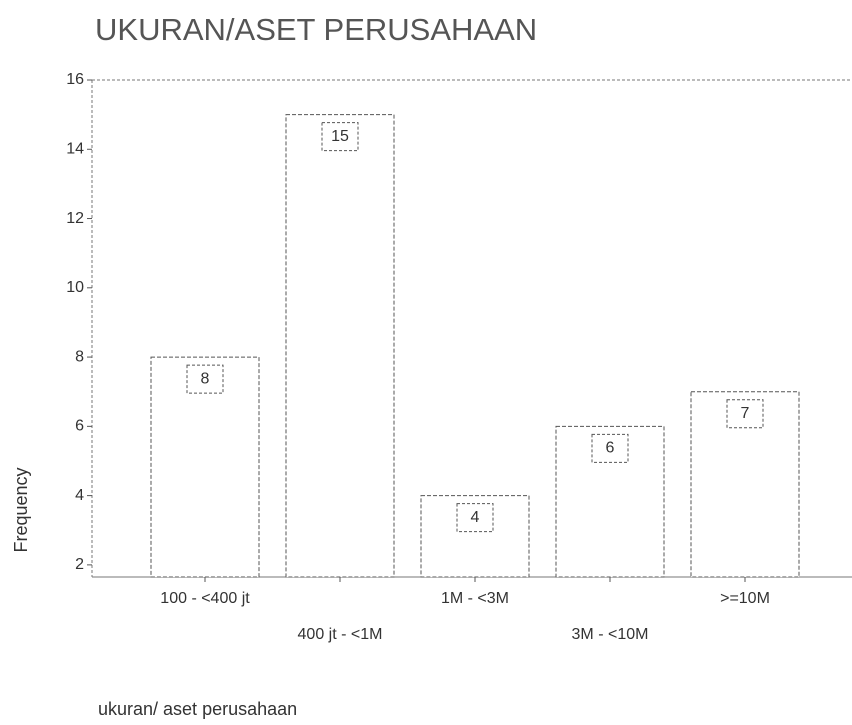  I want to click on x-tick-label: 1M - <3M, so click(475, 598).